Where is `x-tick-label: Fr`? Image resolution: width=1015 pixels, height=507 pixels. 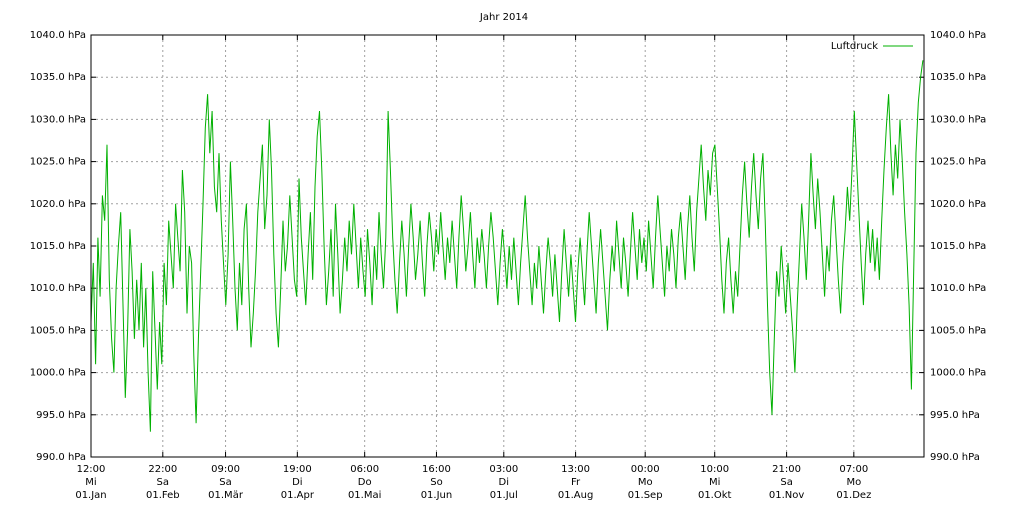
x-tick-label: Fr is located at coordinates (576, 482).